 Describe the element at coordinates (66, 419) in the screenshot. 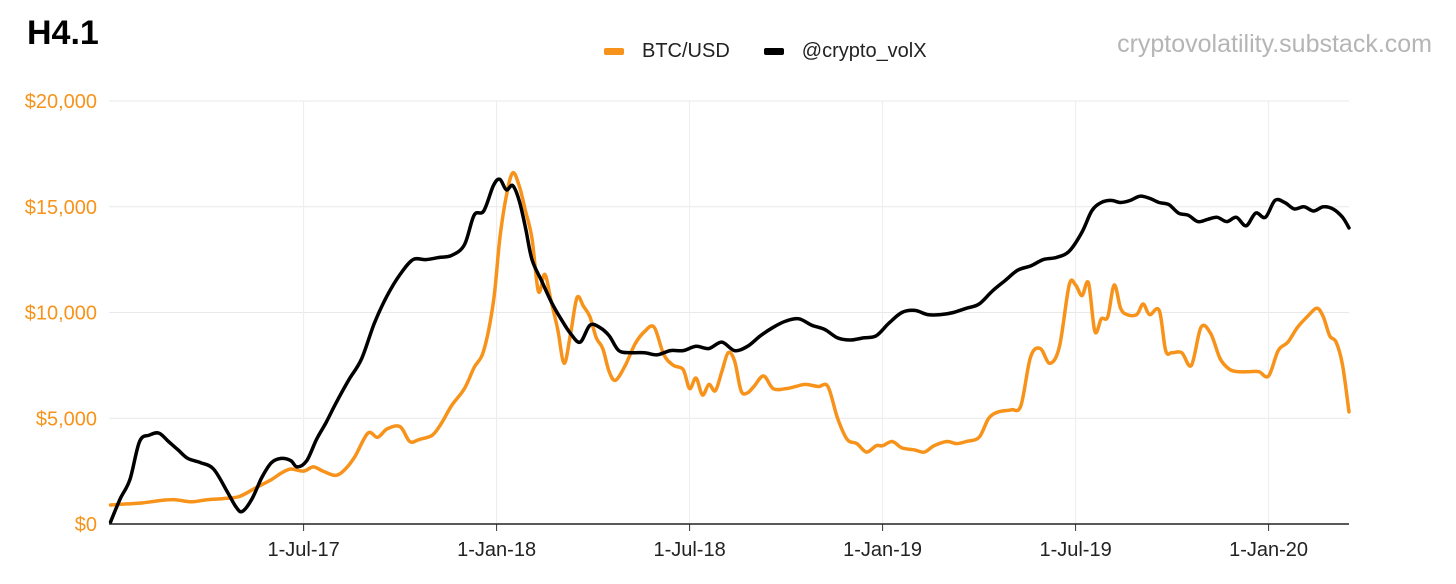

I see `y-tick-label: $5,000` at that location.